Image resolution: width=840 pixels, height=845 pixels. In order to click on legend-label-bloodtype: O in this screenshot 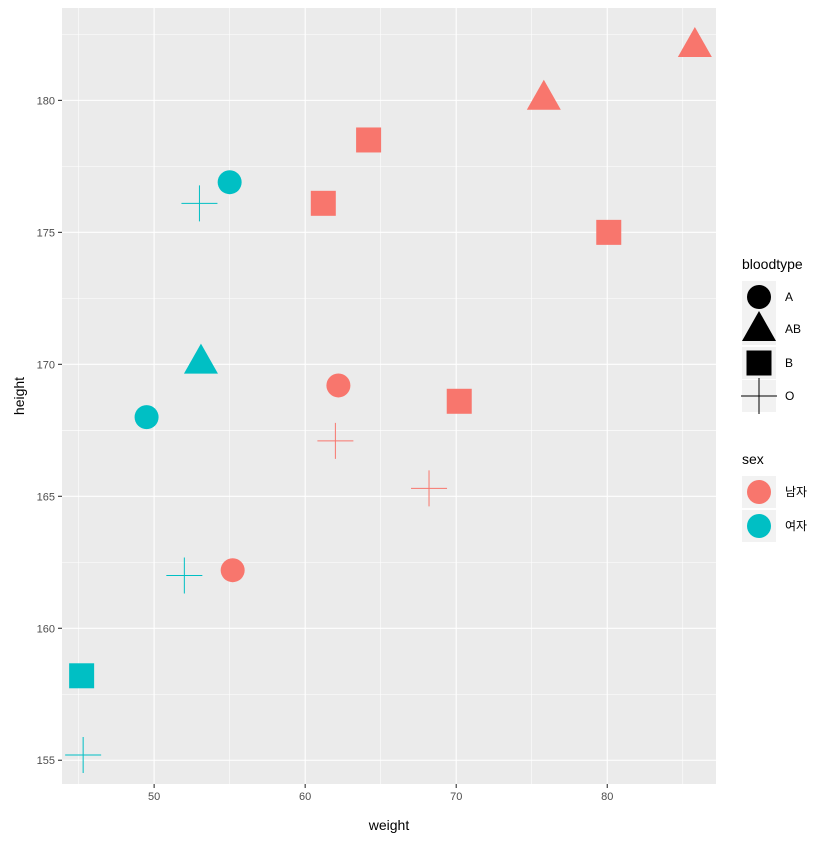, I will do `click(789, 396)`.